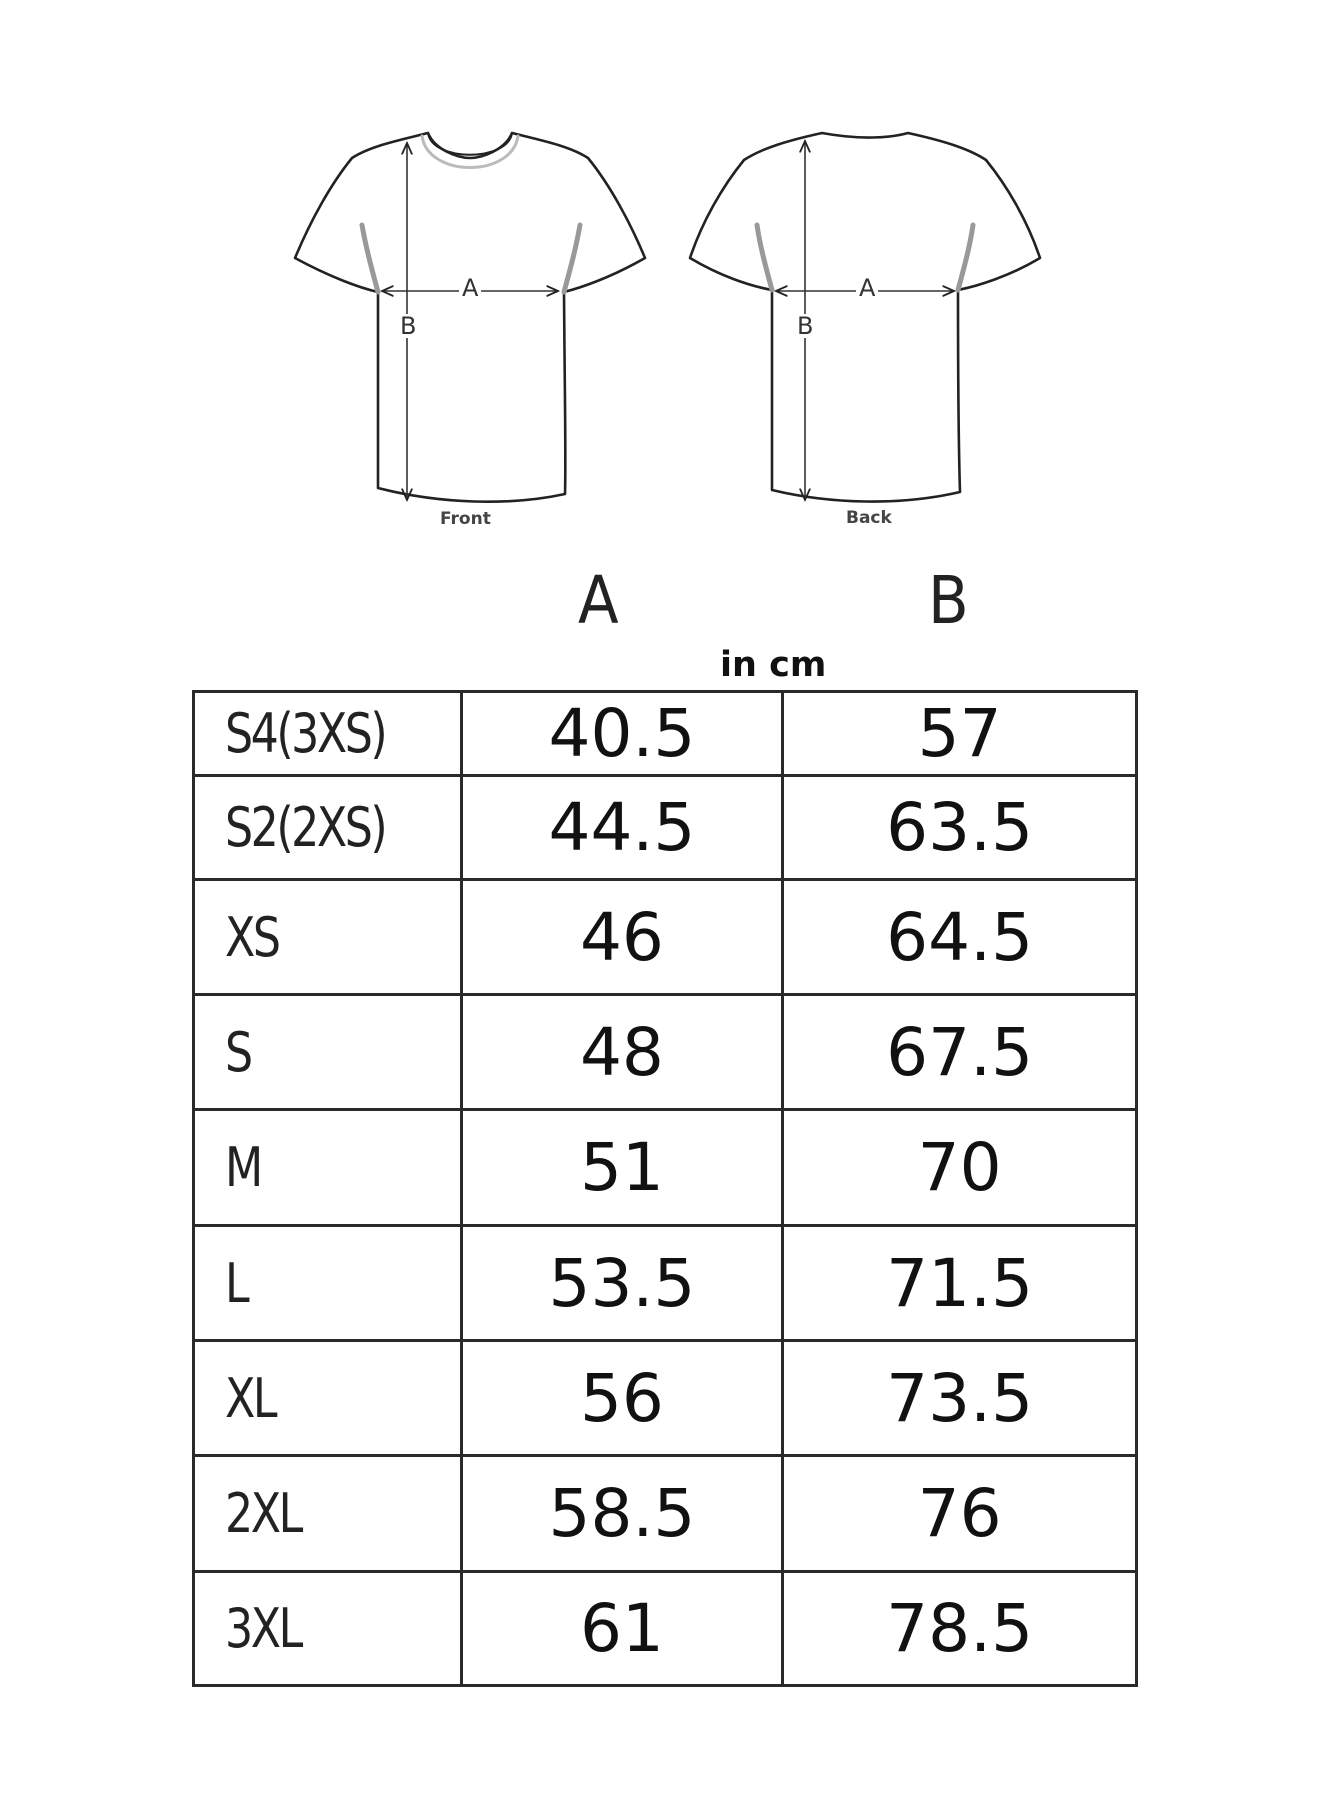  I want to click on front-shirt-outline, so click(470, 317).